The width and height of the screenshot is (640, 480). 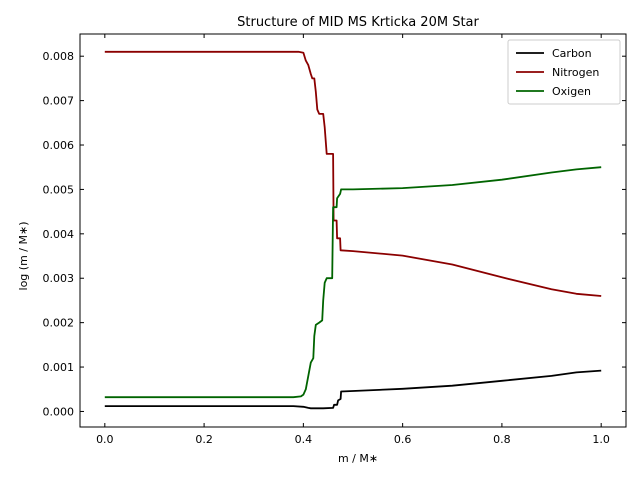 What do you see at coordinates (59, 56) in the screenshot?
I see `y-tick-label: 0.008` at bounding box center [59, 56].